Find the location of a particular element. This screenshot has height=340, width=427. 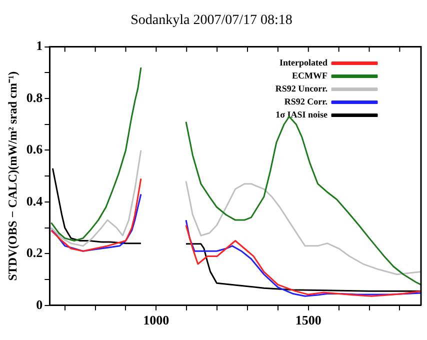

y-tick-label: 0 is located at coordinates (39, 304).